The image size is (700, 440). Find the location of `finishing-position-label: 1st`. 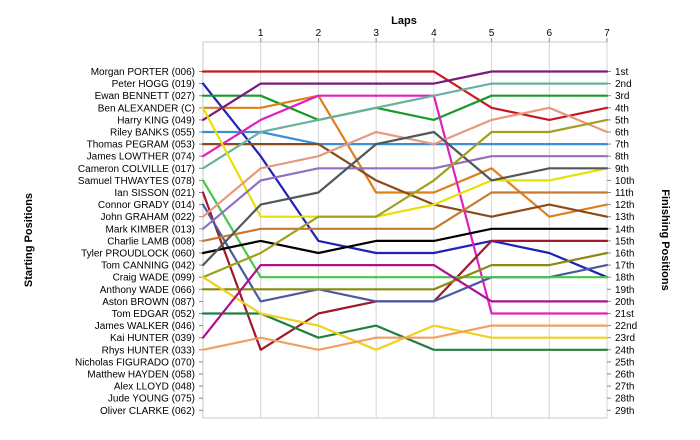

finishing-position-label: 1st is located at coordinates (622, 72).